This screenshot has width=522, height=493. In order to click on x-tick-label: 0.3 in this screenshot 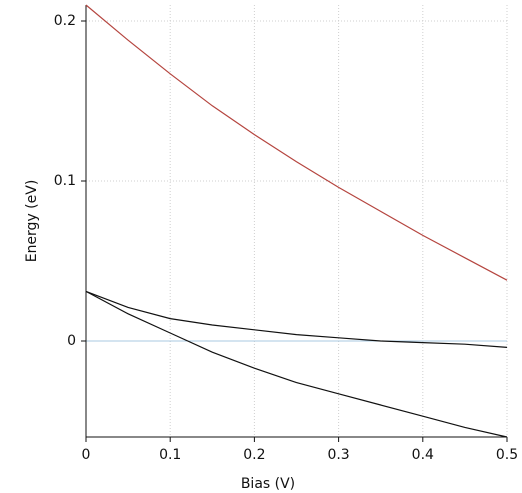, I will do `click(338, 455)`.